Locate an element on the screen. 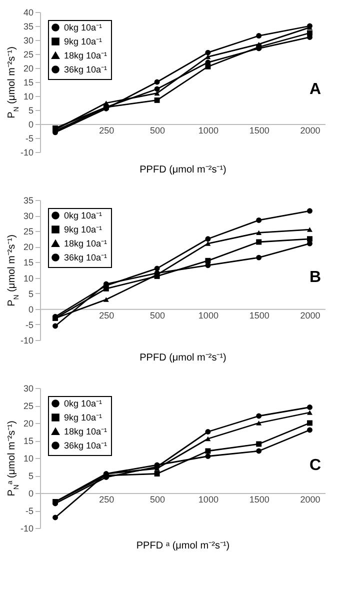  annotation: A is located at coordinates (315, 89).